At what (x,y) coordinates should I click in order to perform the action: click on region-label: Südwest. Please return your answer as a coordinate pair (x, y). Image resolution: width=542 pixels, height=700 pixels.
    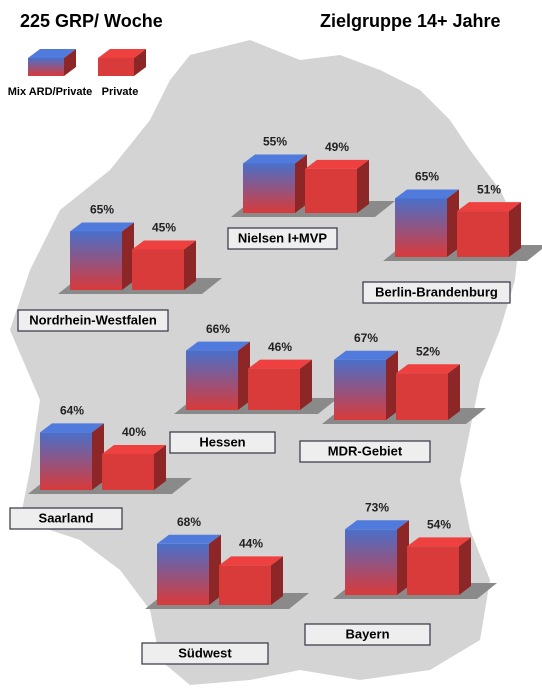
    Looking at the image, I should click on (205, 652).